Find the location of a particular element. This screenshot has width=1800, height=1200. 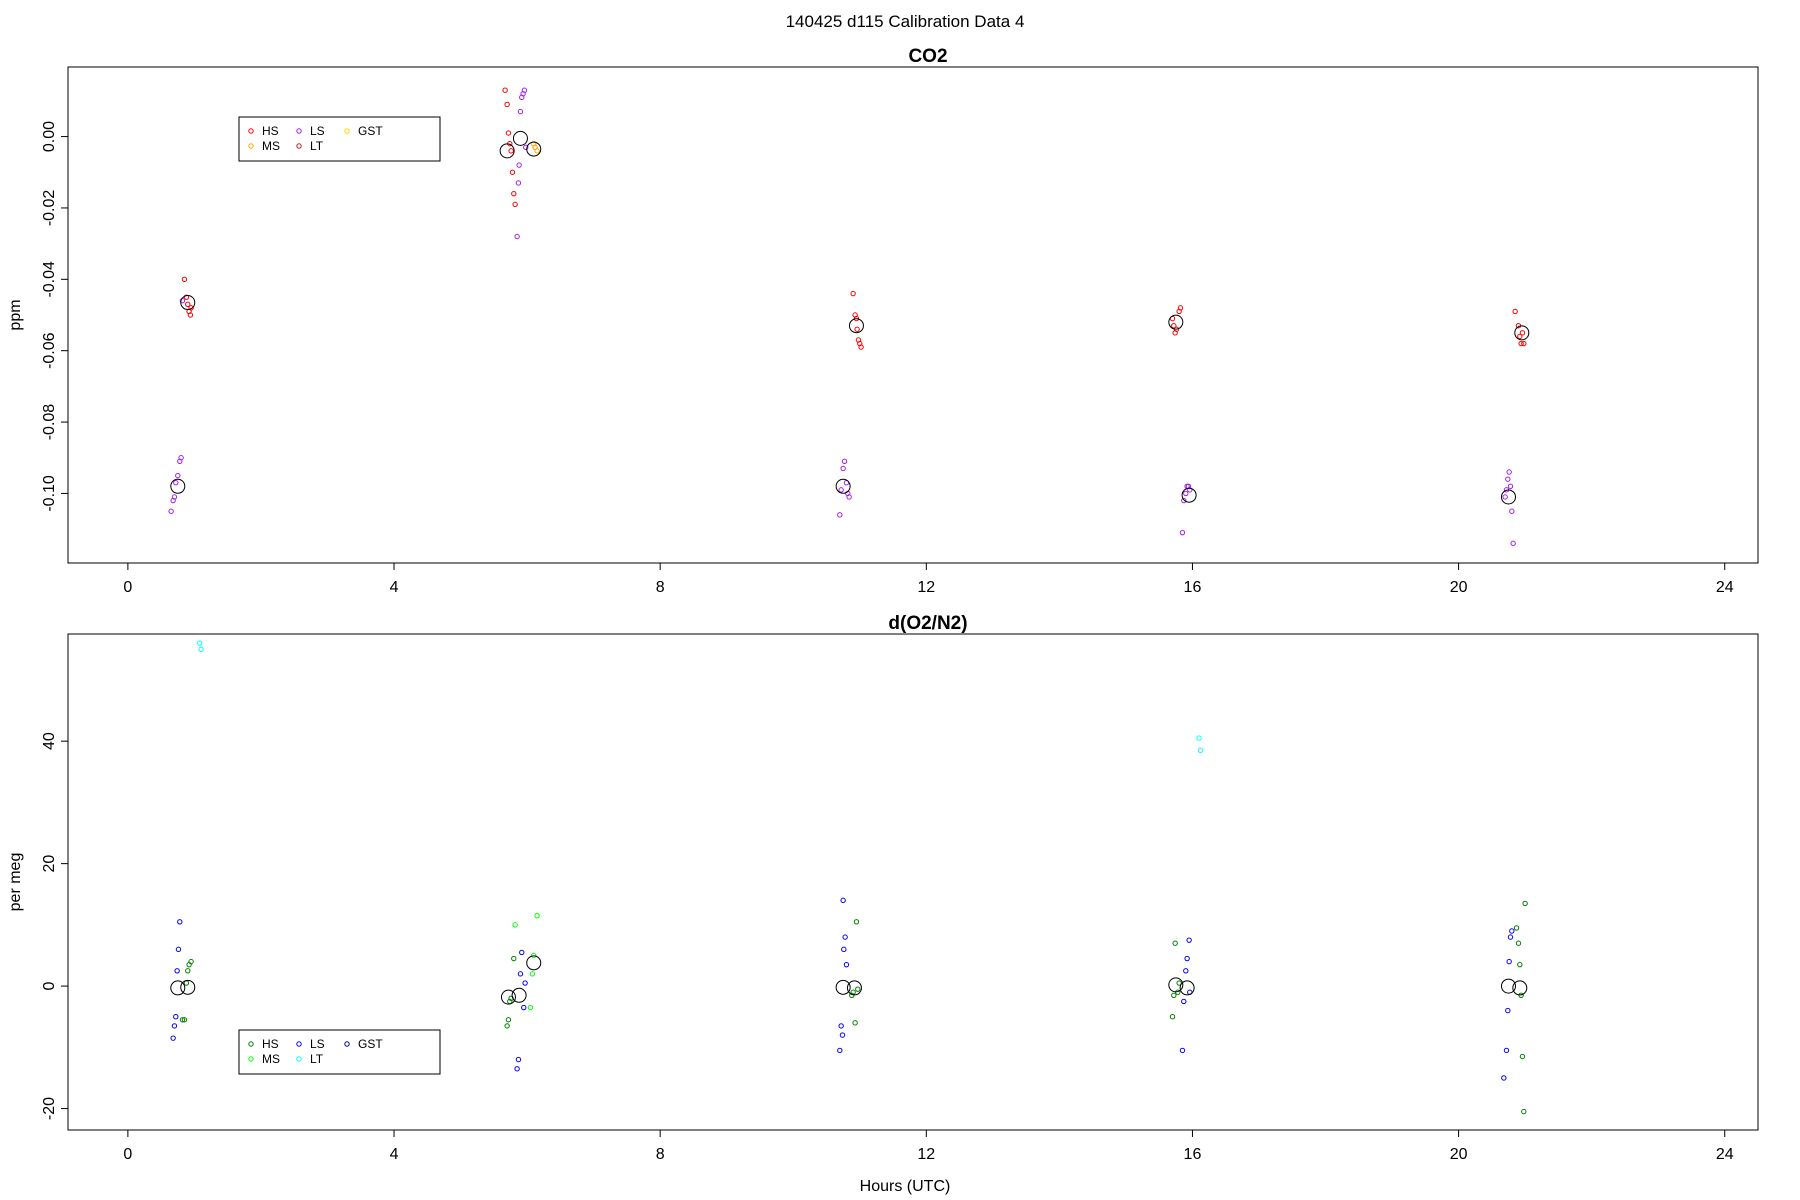

o2n2-x-tick-label: 20 is located at coordinates (1459, 1154).